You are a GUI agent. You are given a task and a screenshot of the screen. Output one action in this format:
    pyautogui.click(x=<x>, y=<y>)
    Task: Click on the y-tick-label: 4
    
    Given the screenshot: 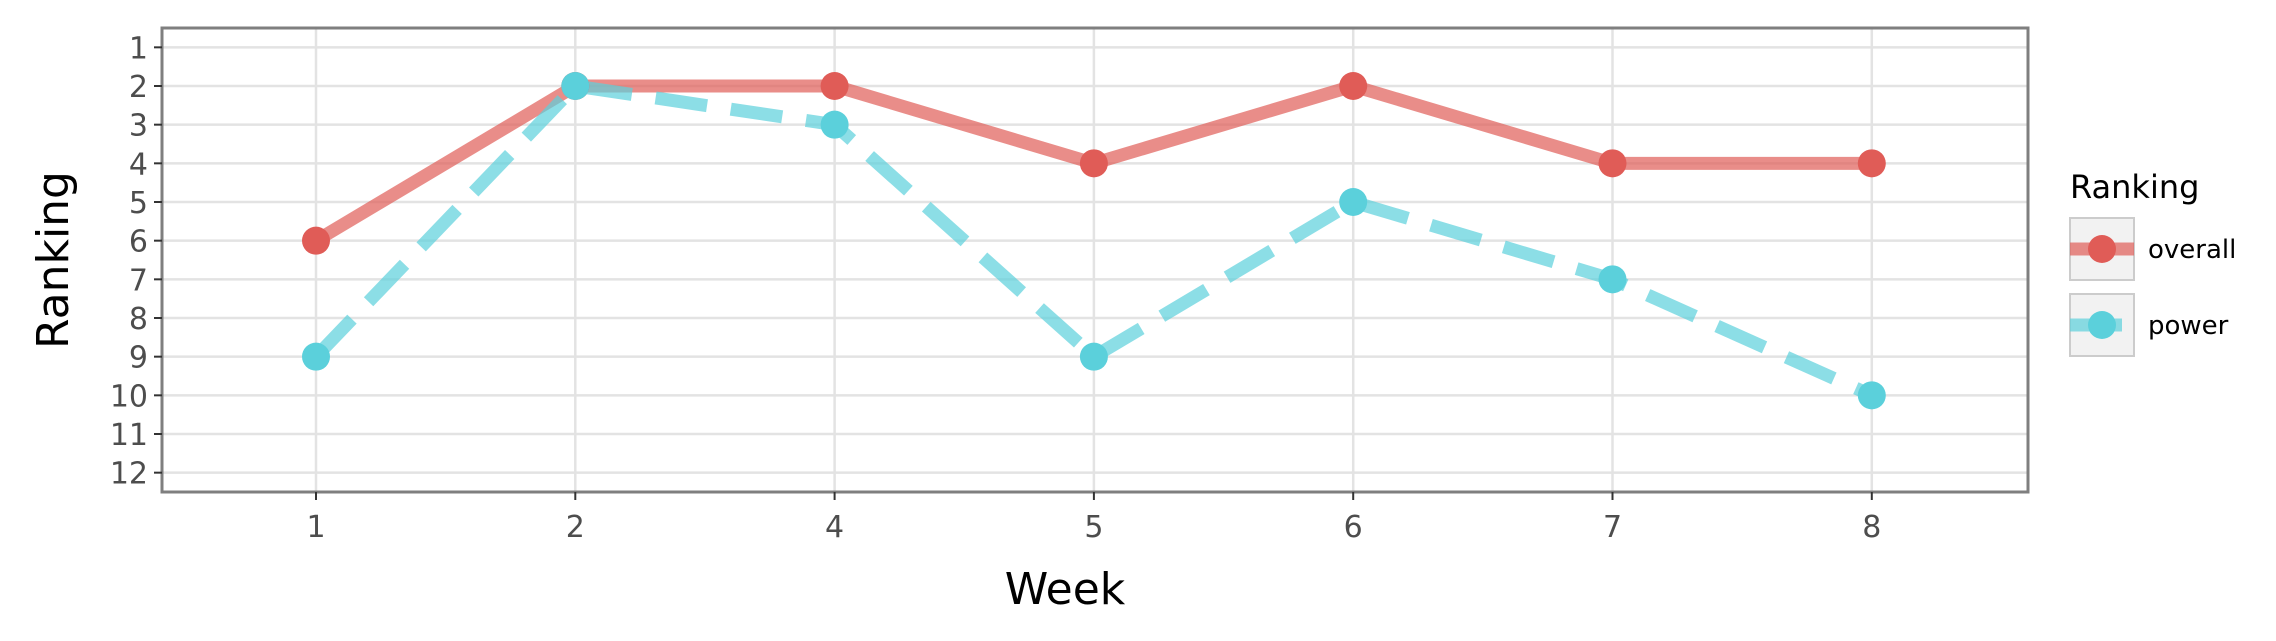 What is the action you would take?
    pyautogui.click(x=138, y=164)
    